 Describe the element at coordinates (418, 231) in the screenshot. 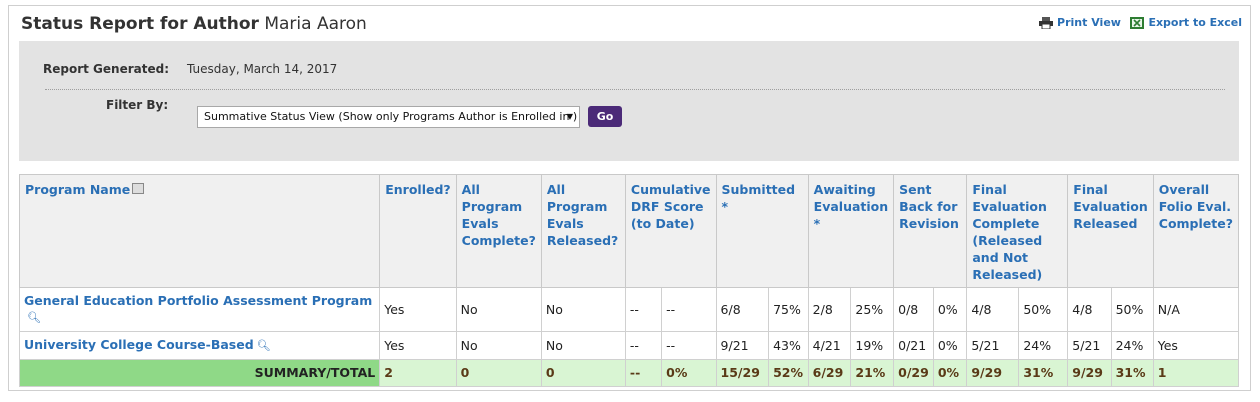

I see `col-enrolled: Enrolled?` at that location.